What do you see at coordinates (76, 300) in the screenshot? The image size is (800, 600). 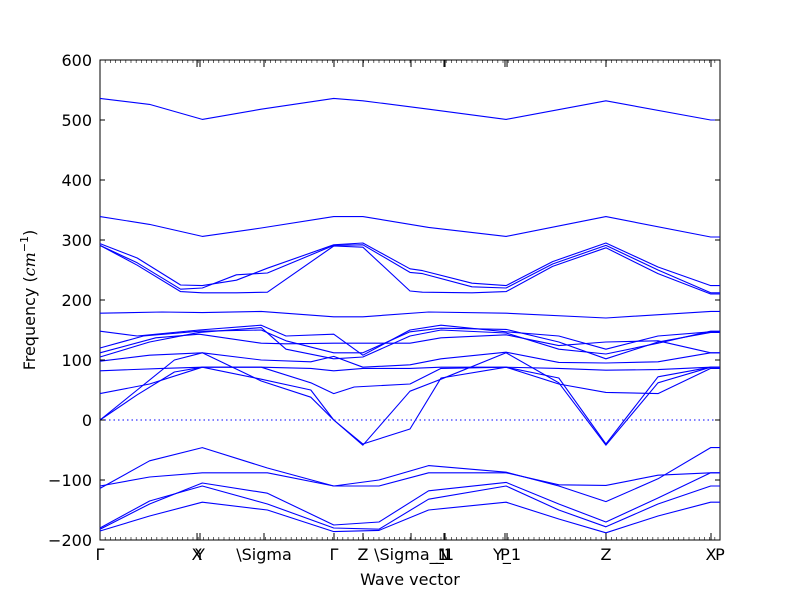 I see `y-tick-label: 200` at bounding box center [76, 300].